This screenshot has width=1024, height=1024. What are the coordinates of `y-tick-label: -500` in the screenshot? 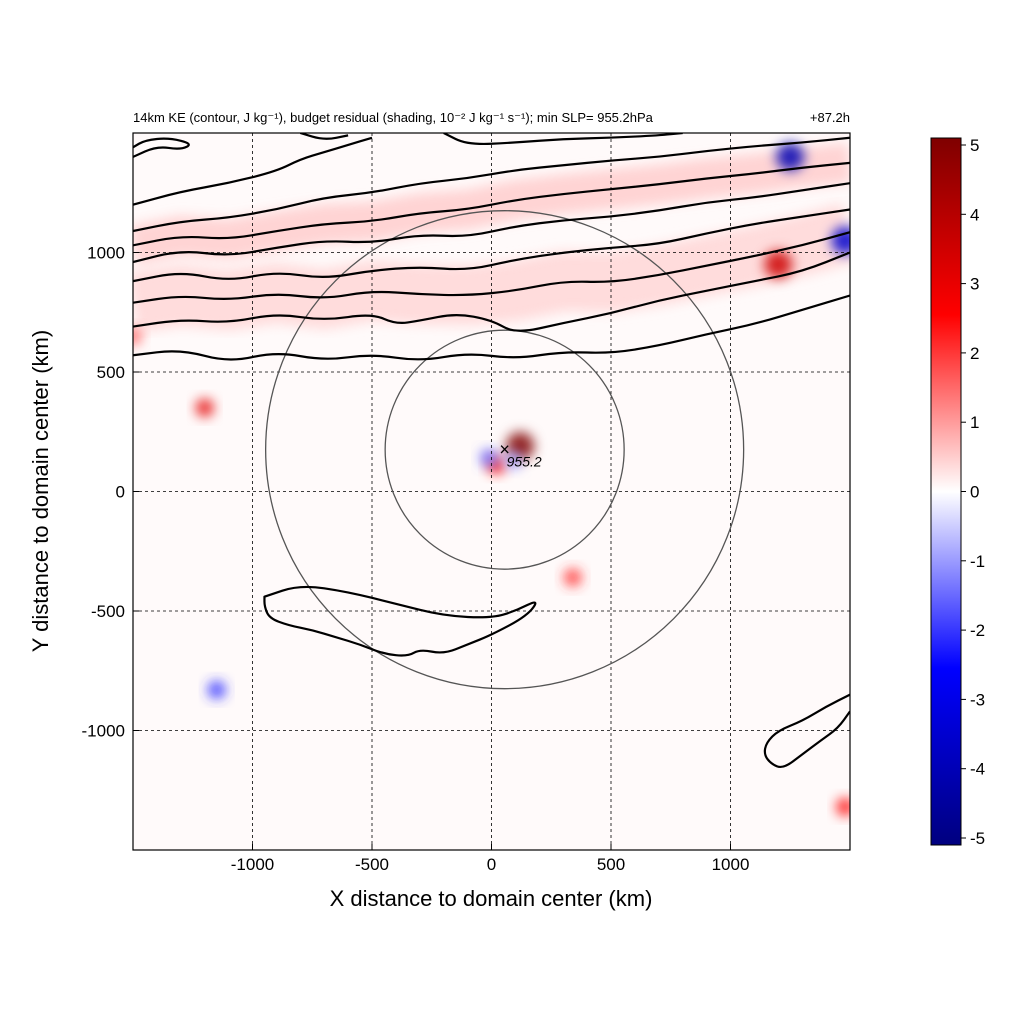 It's located at (108, 611).